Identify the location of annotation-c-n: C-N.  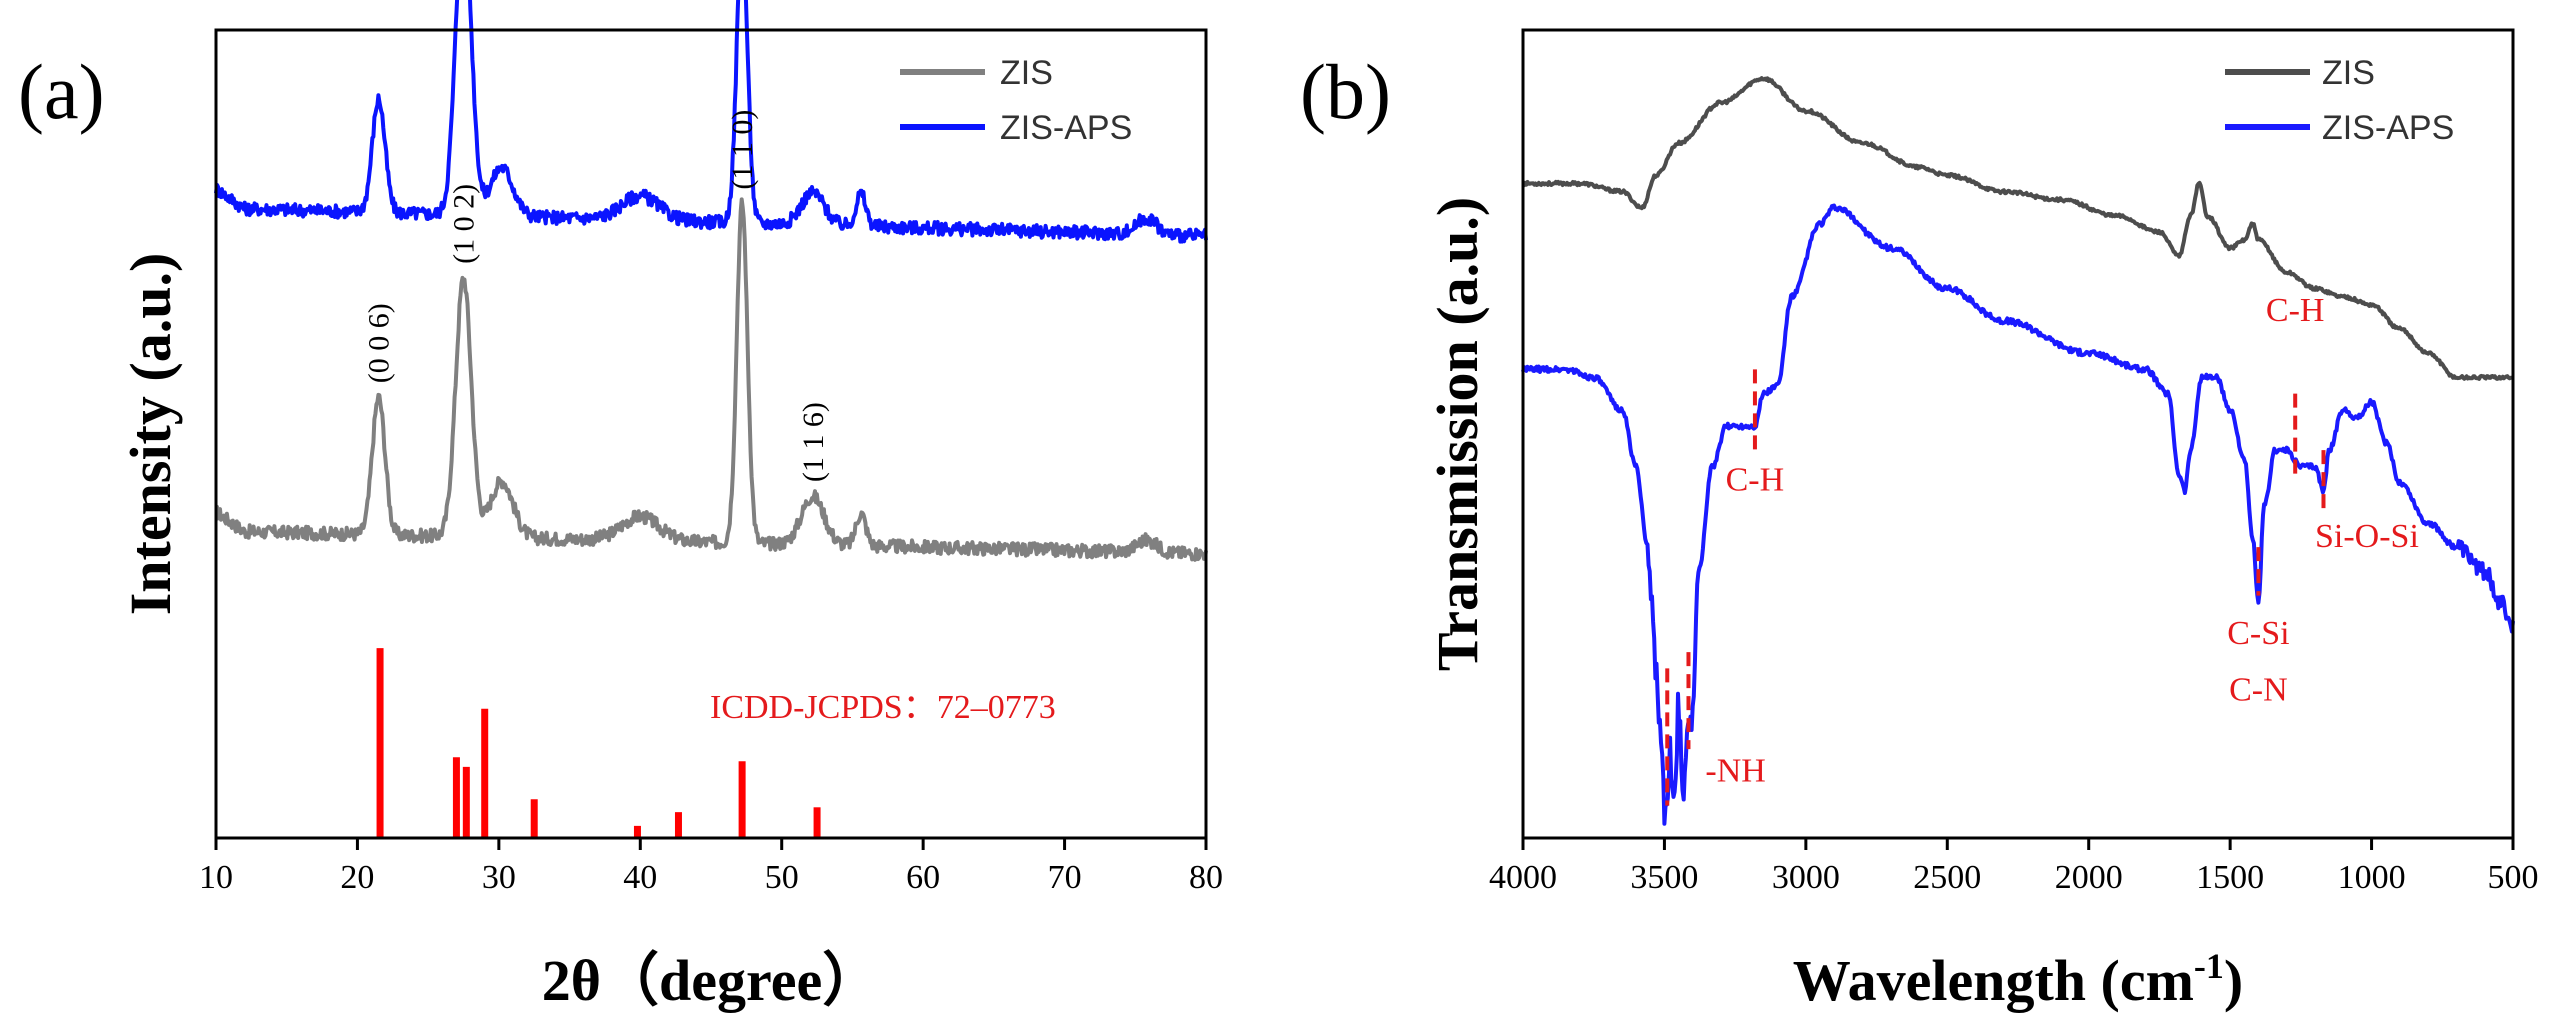
(2258, 690).